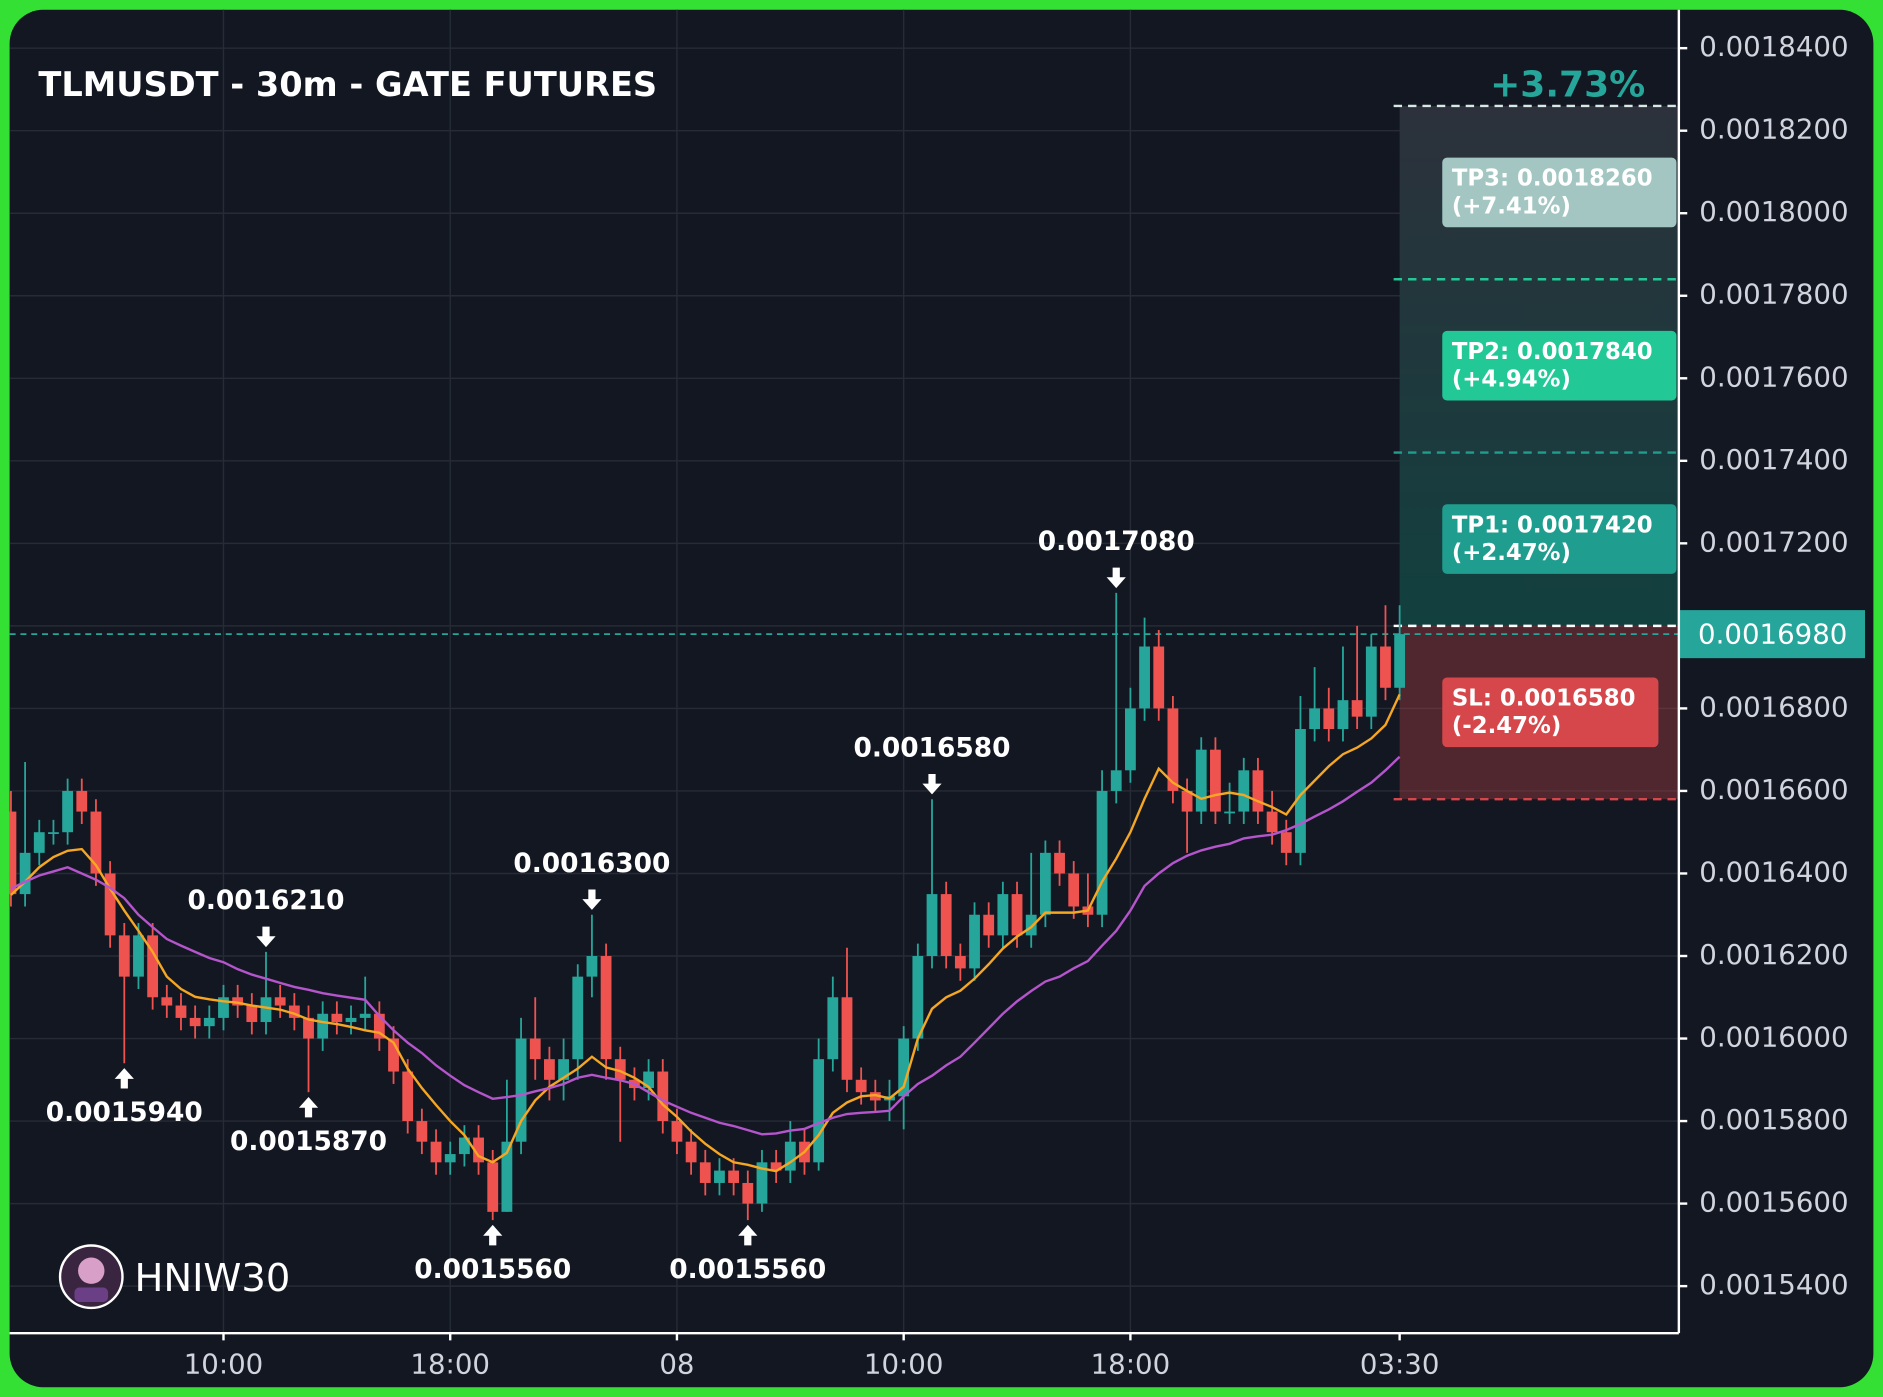  What do you see at coordinates (1773, 1202) in the screenshot?
I see `y-tick-label: 0.0015600` at bounding box center [1773, 1202].